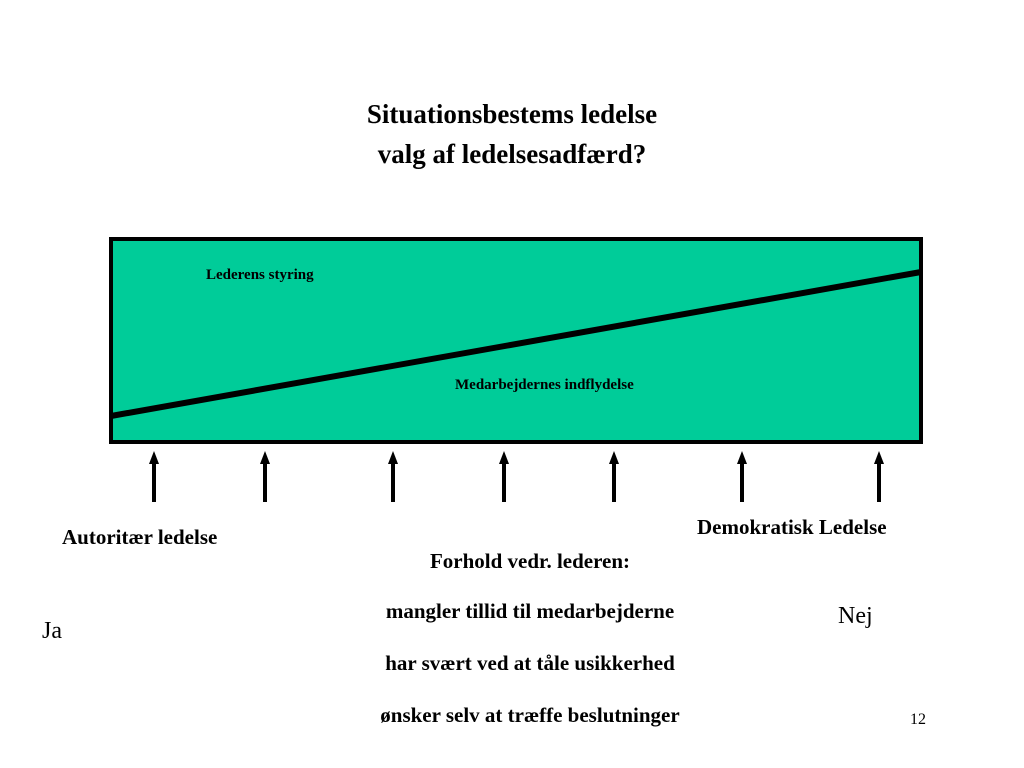  What do you see at coordinates (530, 715) in the screenshot?
I see `condition-item: ønsker selv at træffe beslutninger` at bounding box center [530, 715].